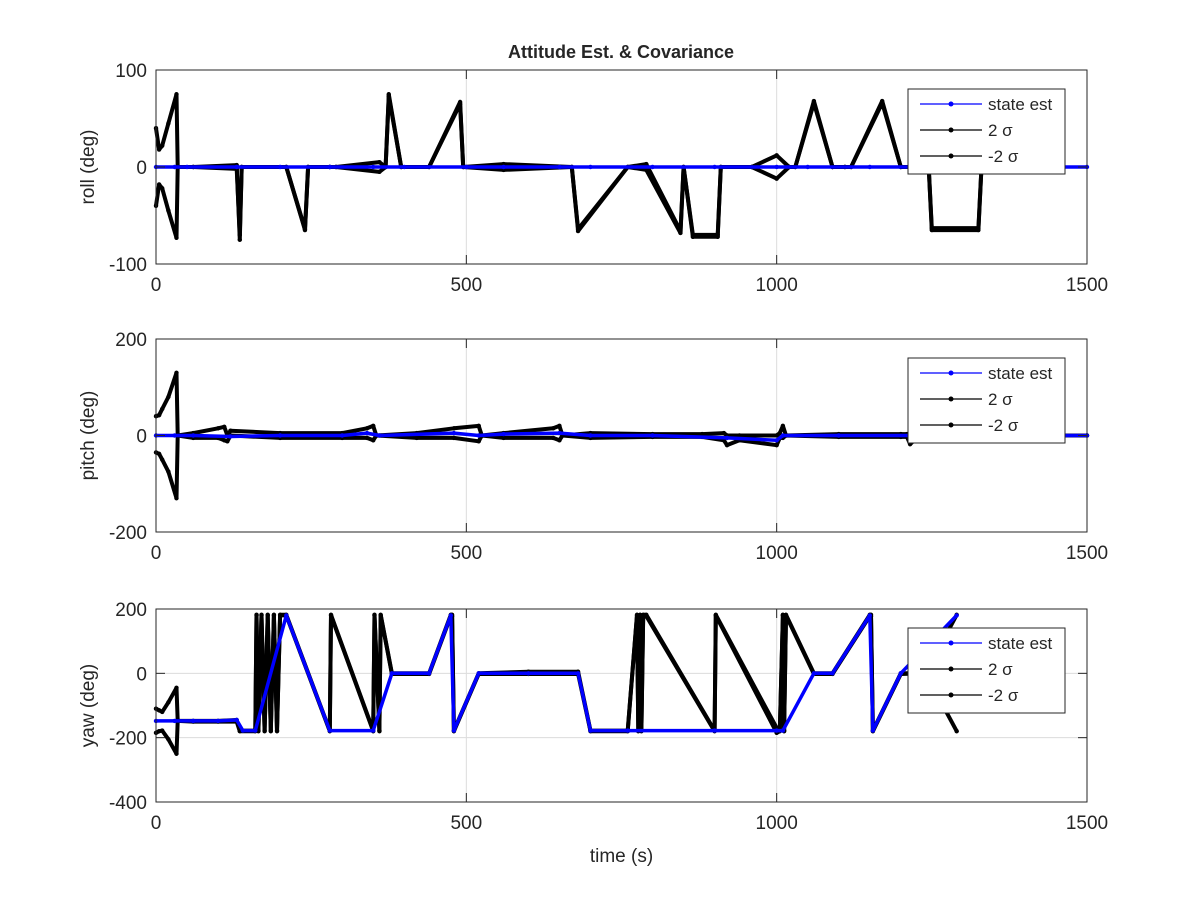  I want to click on legend-marker-state-est, so click(951, 643).